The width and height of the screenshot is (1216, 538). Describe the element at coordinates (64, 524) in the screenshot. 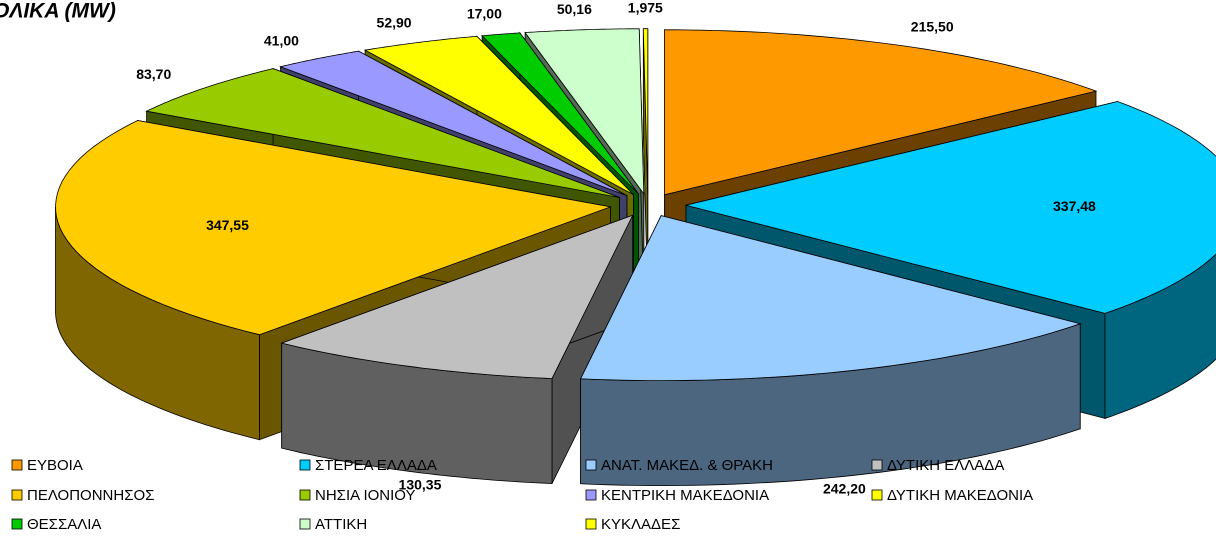

I see `legend-label: ΘΕΣΣΑΛΙΑ` at that location.